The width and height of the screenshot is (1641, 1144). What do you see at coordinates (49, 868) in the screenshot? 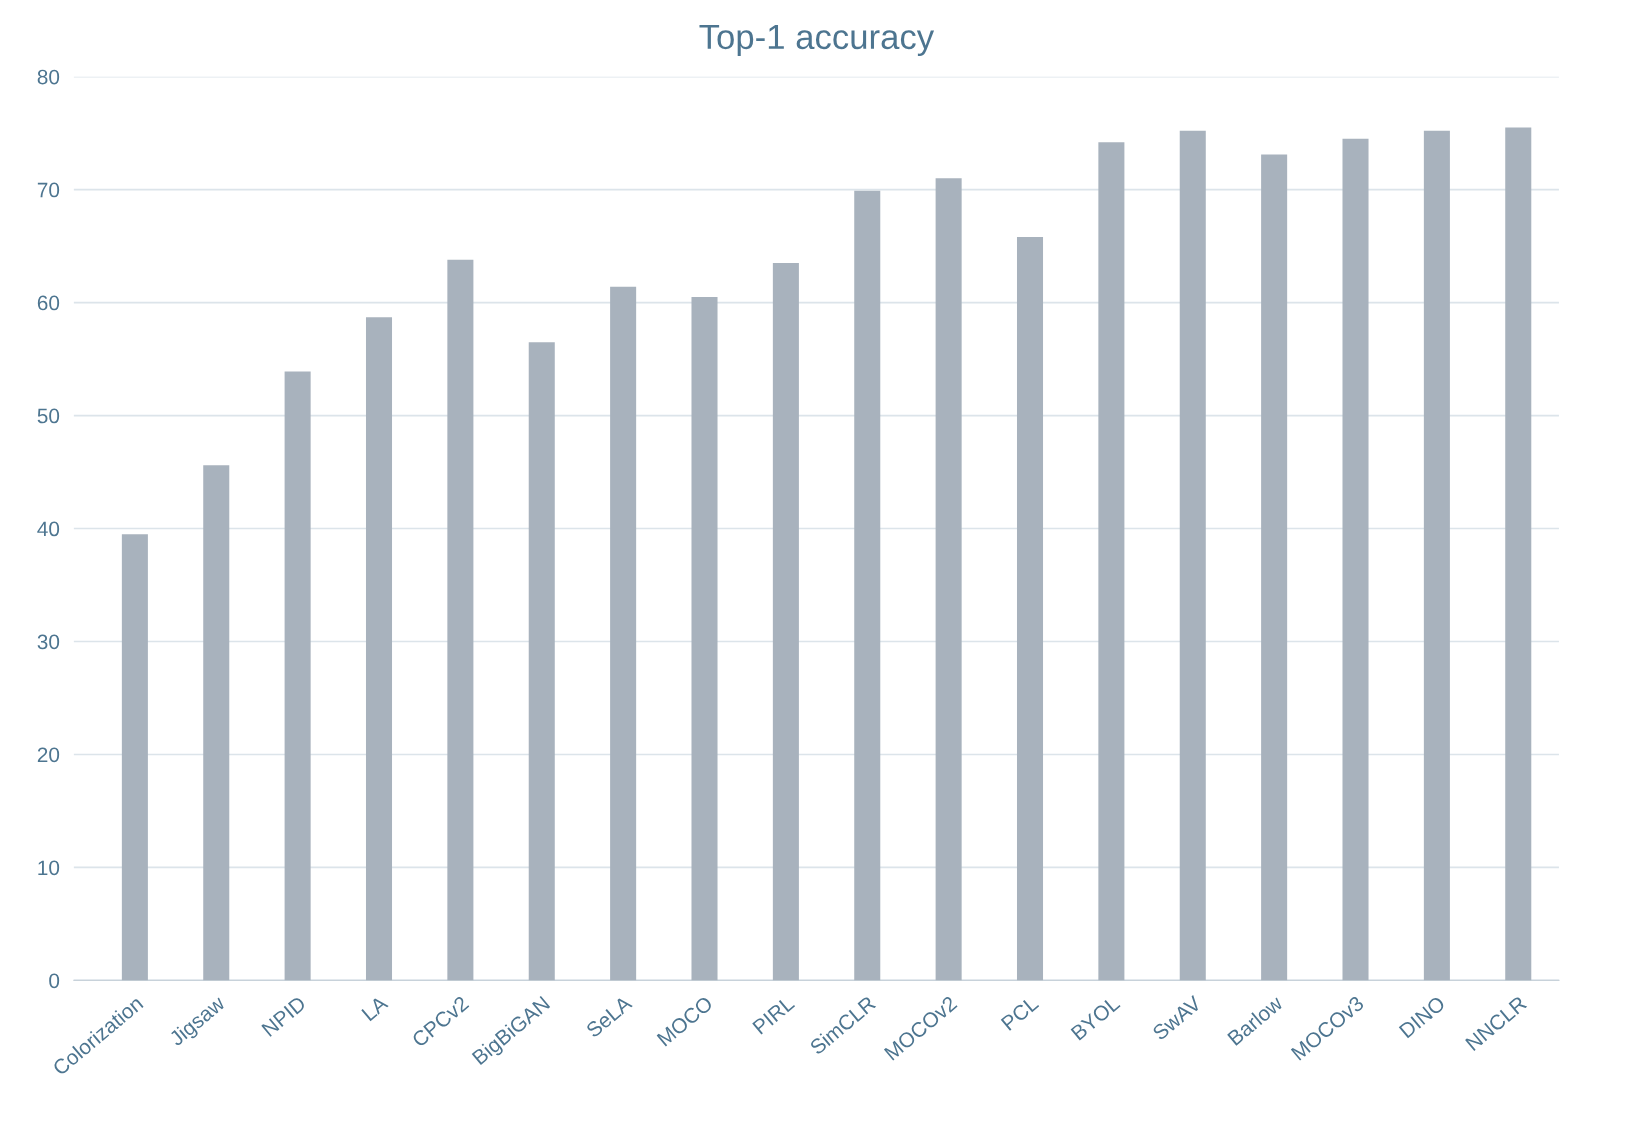
I see `y-tick-label: 10` at bounding box center [49, 868].